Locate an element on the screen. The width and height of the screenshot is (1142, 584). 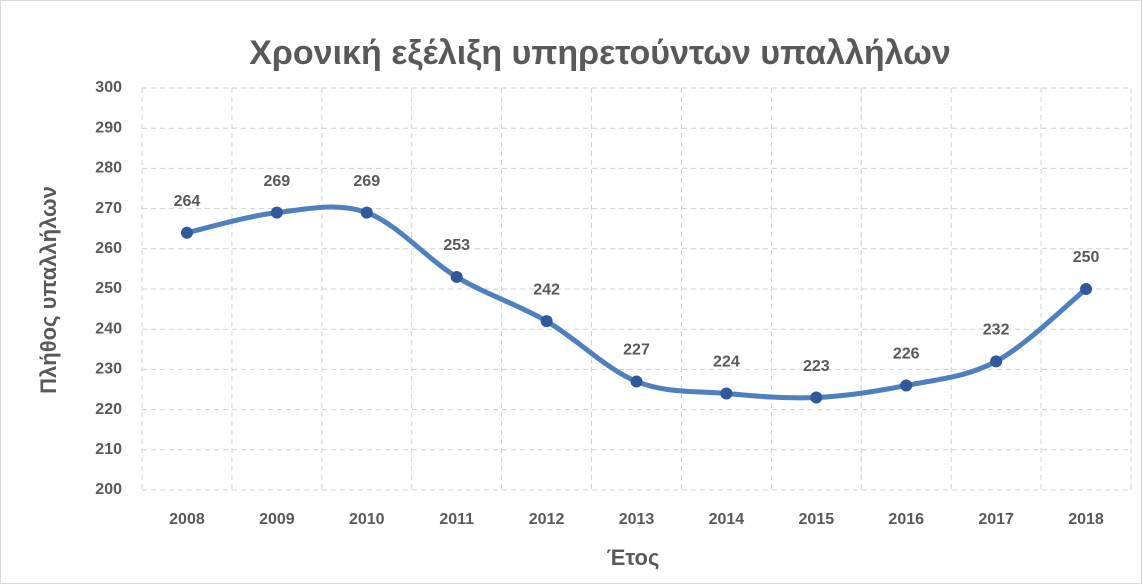
x-tick-label: 2008 is located at coordinates (187, 519).